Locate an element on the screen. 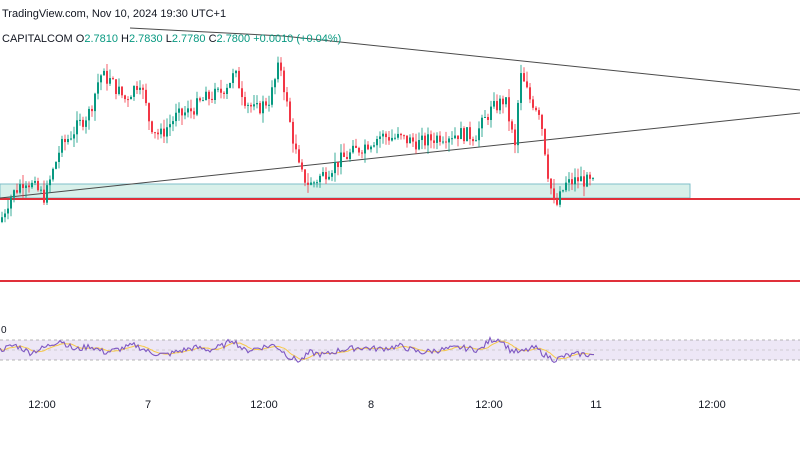 The height and width of the screenshot is (450, 800). high-value: 2.7830 is located at coordinates (146, 39).